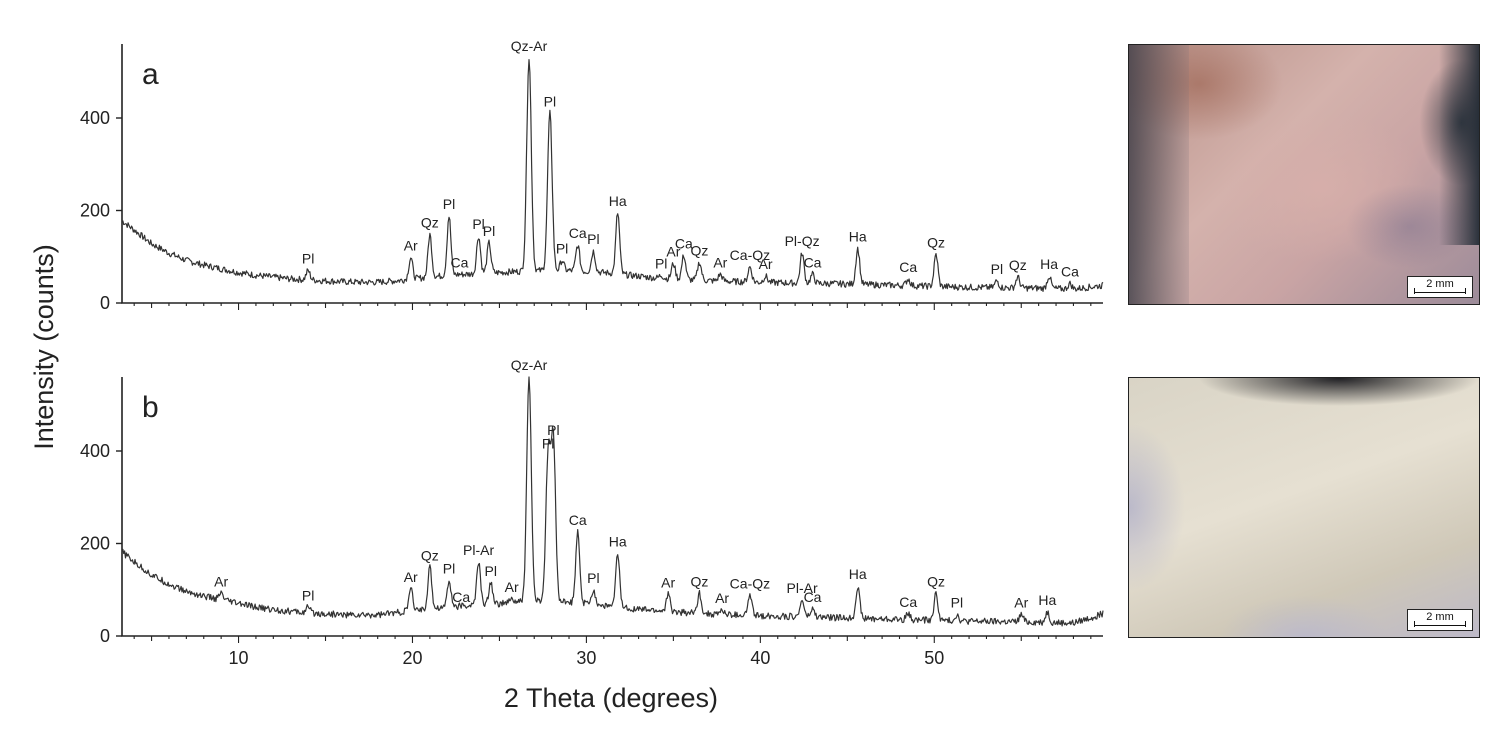  What do you see at coordinates (1047, 600) in the screenshot?
I see `peak-label-b-26: Ha` at bounding box center [1047, 600].